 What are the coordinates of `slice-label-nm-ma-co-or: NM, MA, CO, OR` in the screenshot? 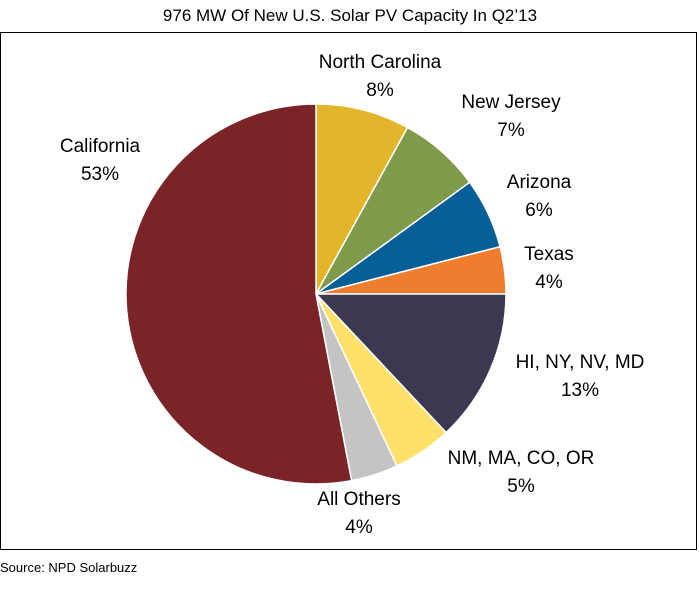 It's located at (521, 458).